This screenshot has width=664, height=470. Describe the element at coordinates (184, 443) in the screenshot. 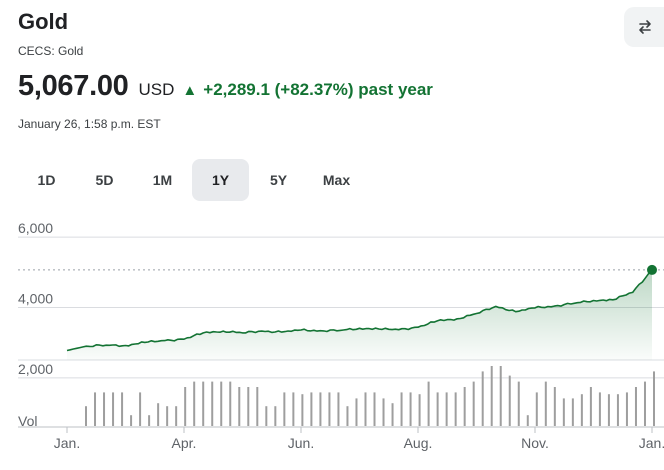

I see `x-tick-label: Apr.` at that location.